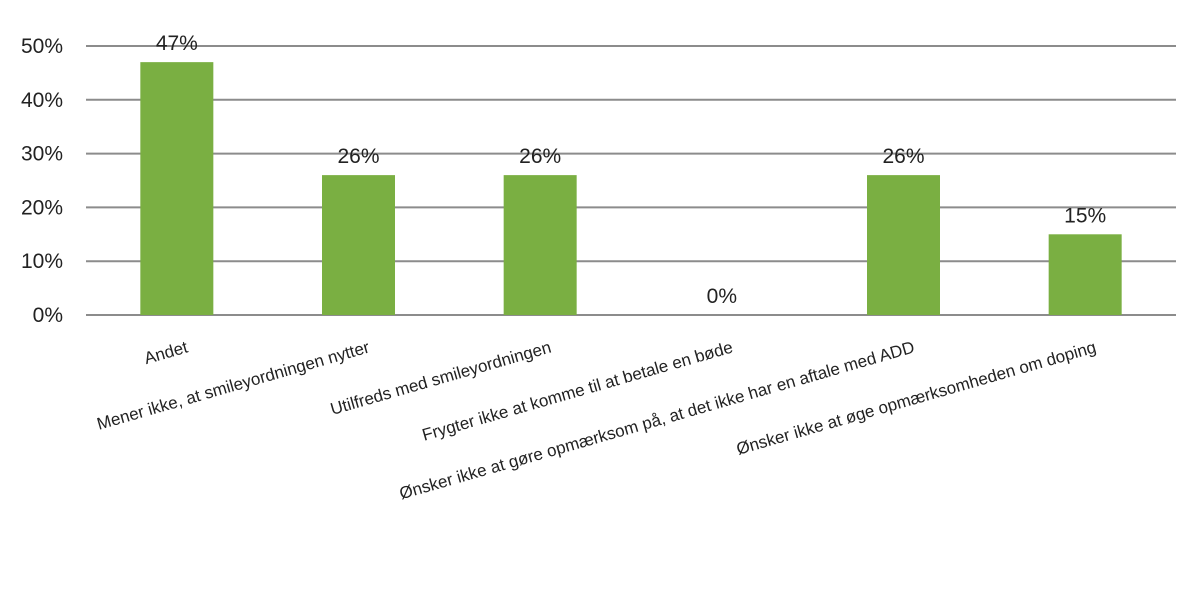  What do you see at coordinates (48, 315) in the screenshot?
I see `y-tick-label: 0%` at bounding box center [48, 315].